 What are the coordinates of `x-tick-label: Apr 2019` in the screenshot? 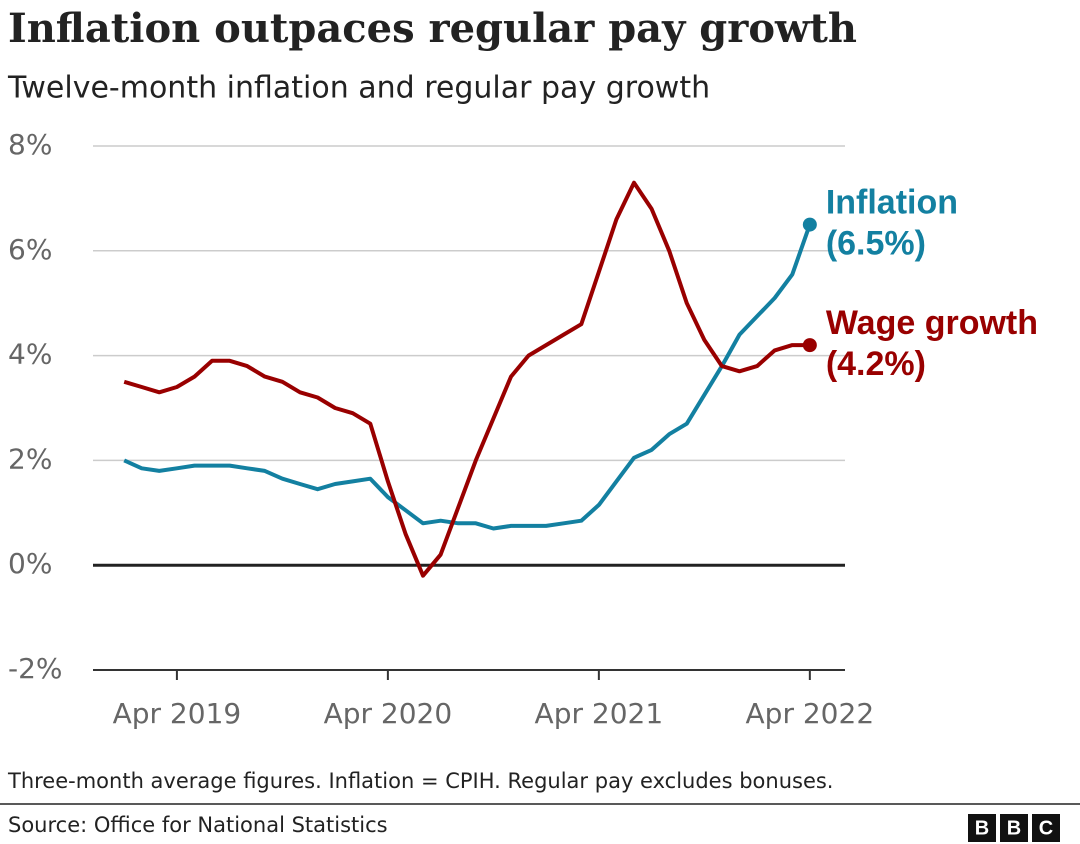 It's located at (177, 713).